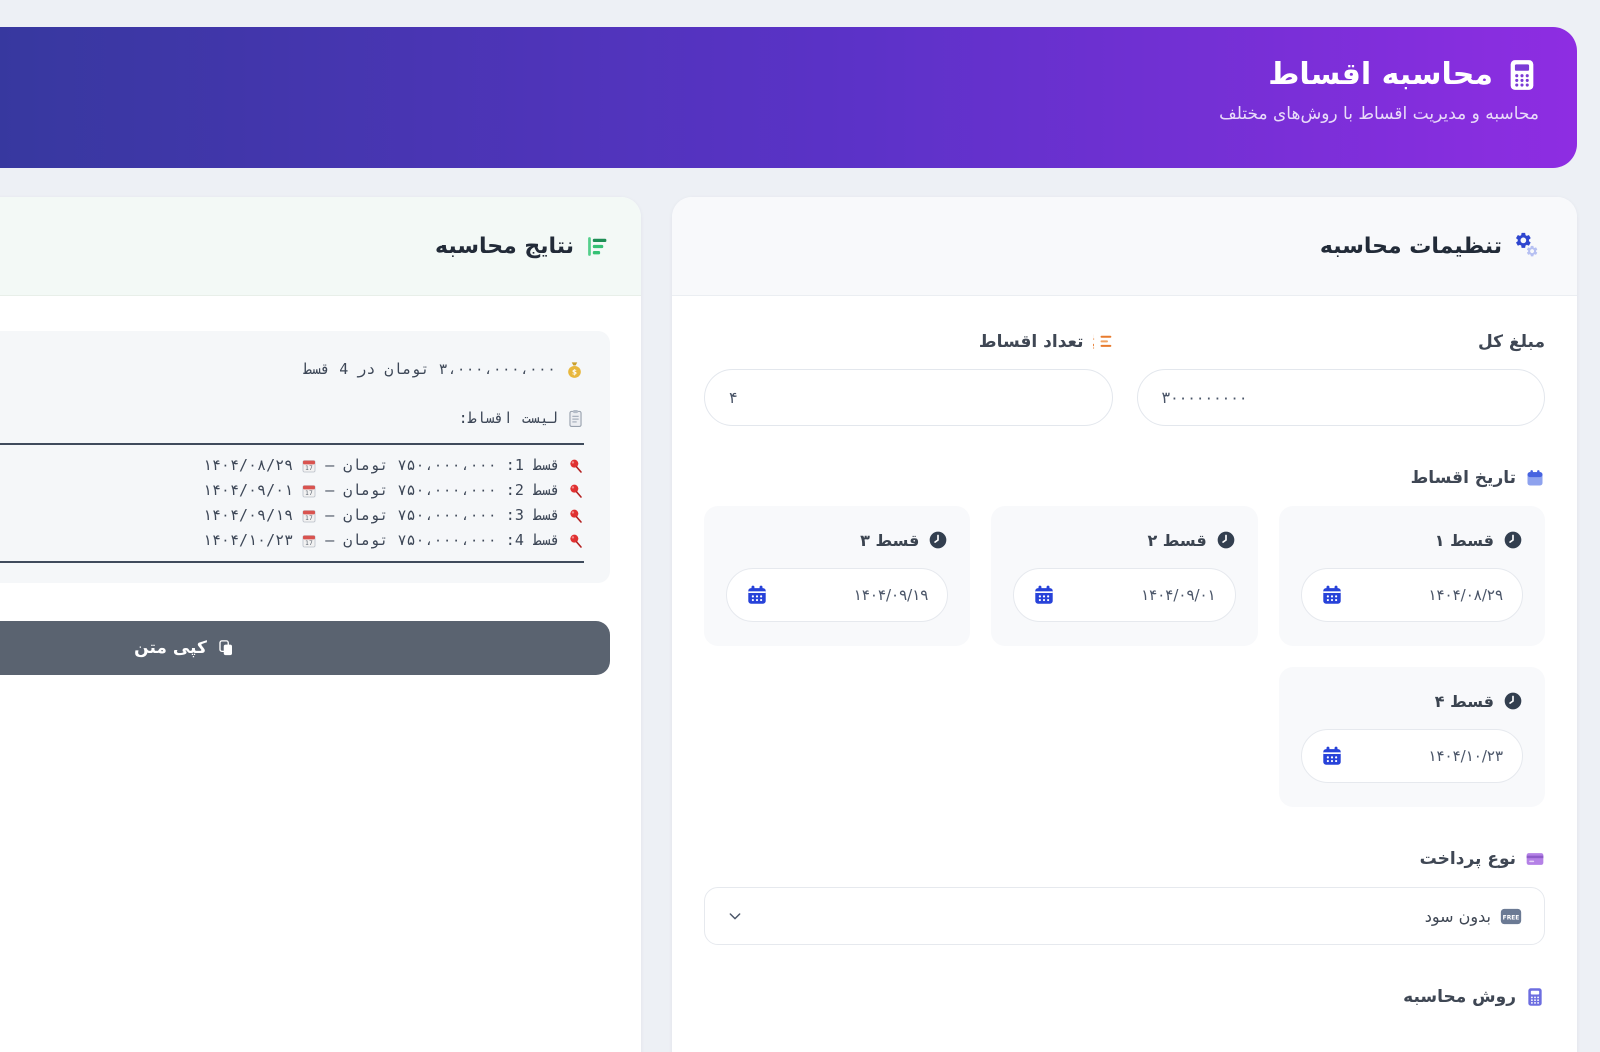  I want to click on installment-1-date-input: ۱۴۰۴/۰۸/۲۹, so click(1411, 595).